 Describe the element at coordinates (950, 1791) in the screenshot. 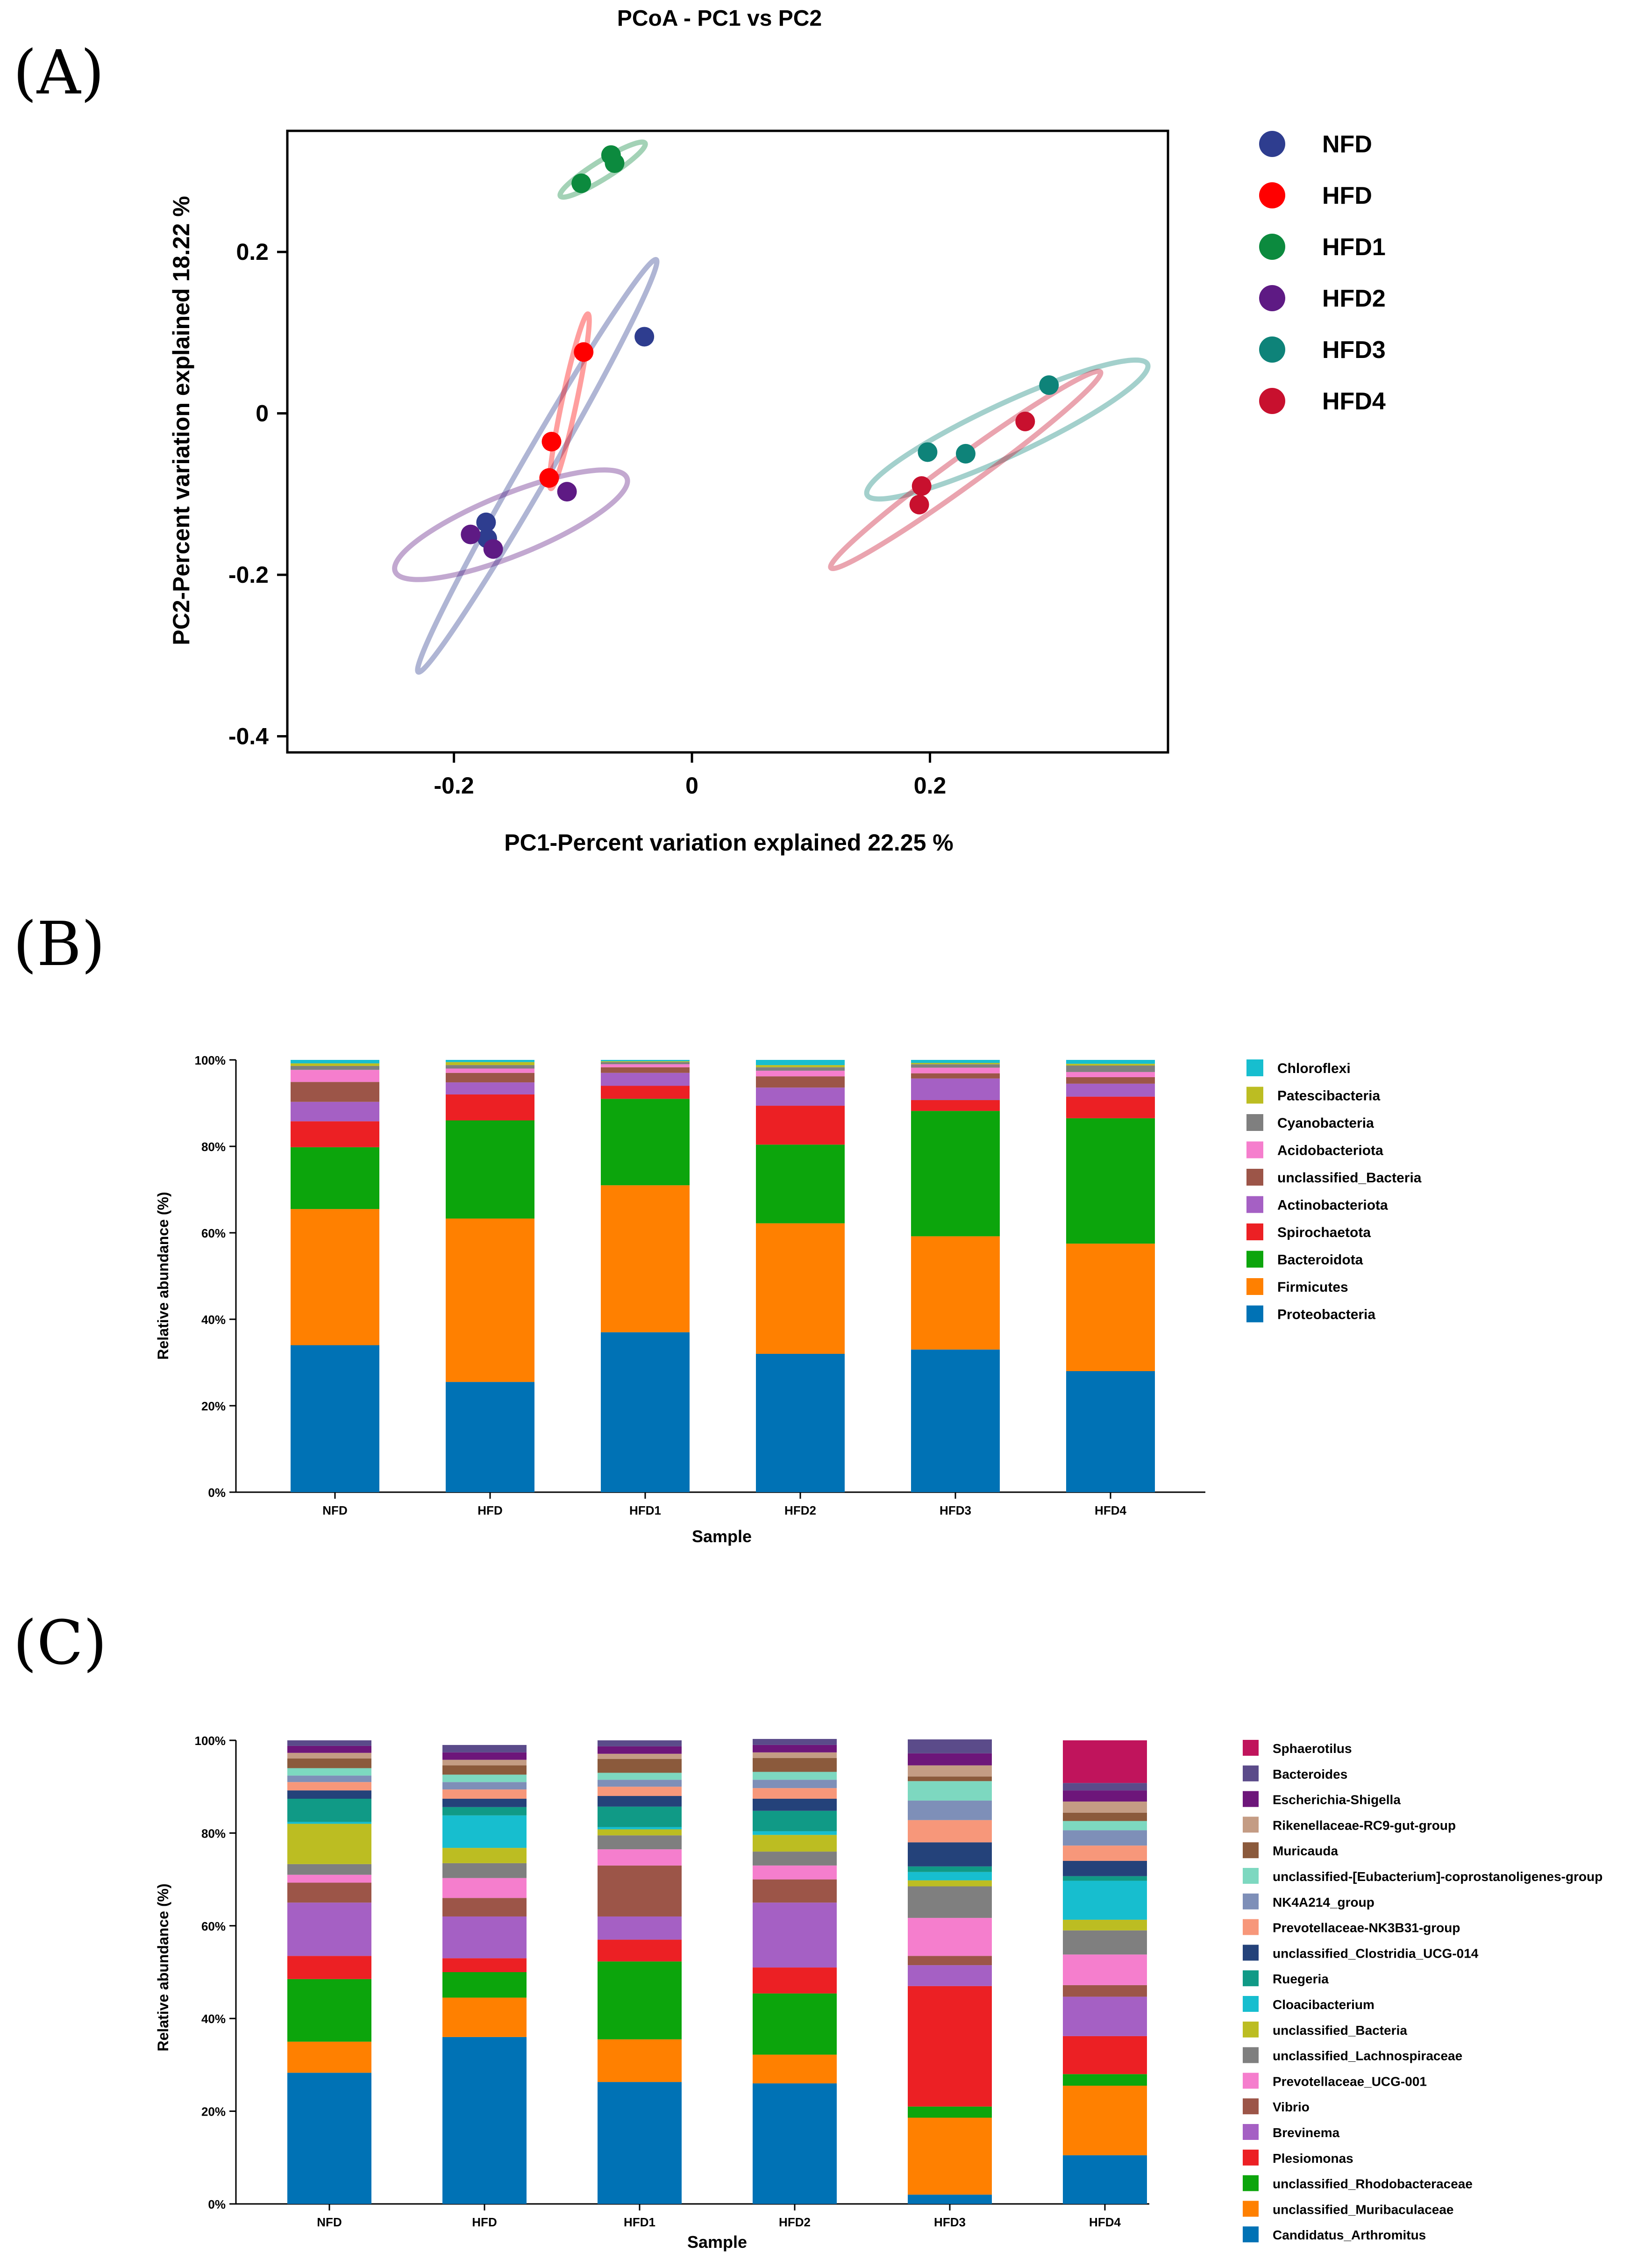

I see `bar-hfd3-unclassified-eubacterium-coprostanoligenes-group` at that location.